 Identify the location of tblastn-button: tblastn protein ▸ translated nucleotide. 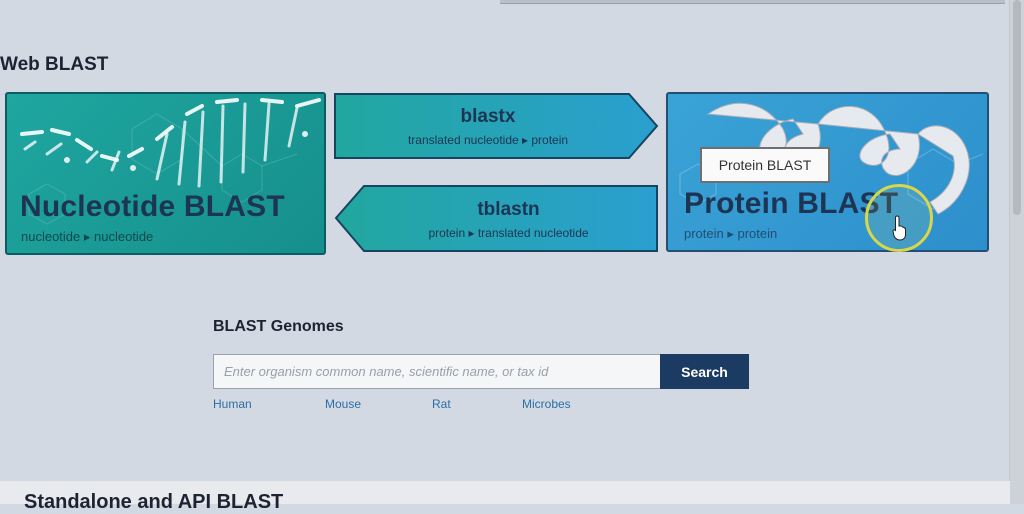
(496, 218).